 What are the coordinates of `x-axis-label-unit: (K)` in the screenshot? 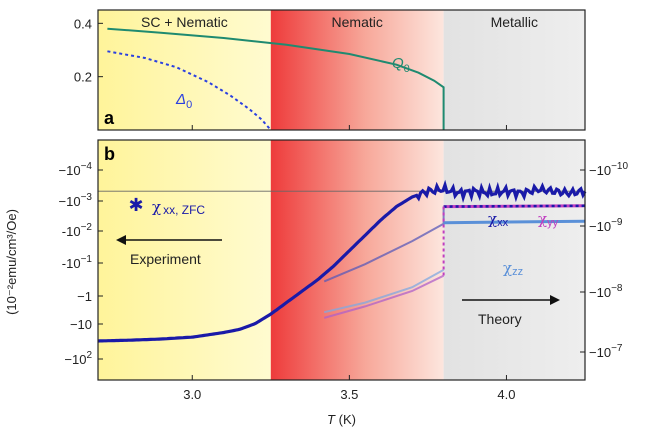 It's located at (345, 419).